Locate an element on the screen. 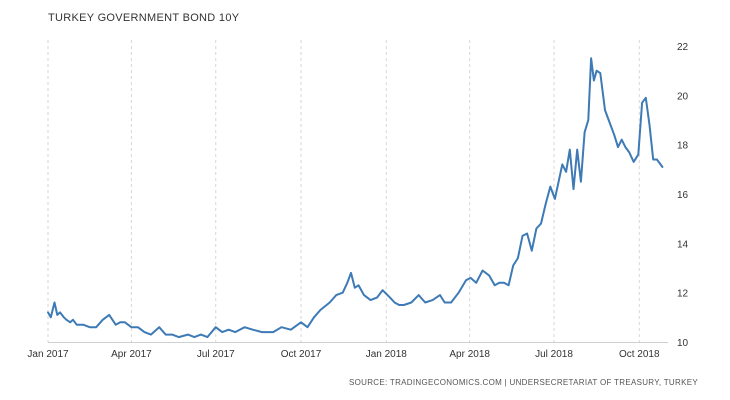  y-tick-label: 12 is located at coordinates (683, 294).